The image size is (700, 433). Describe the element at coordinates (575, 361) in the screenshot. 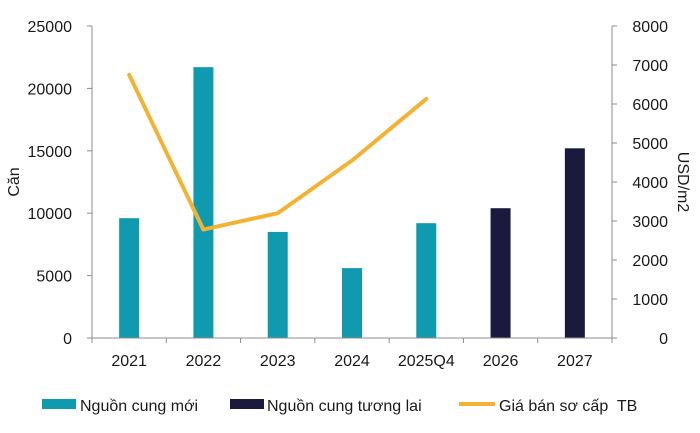

I see `x-tick-label: 2027` at that location.